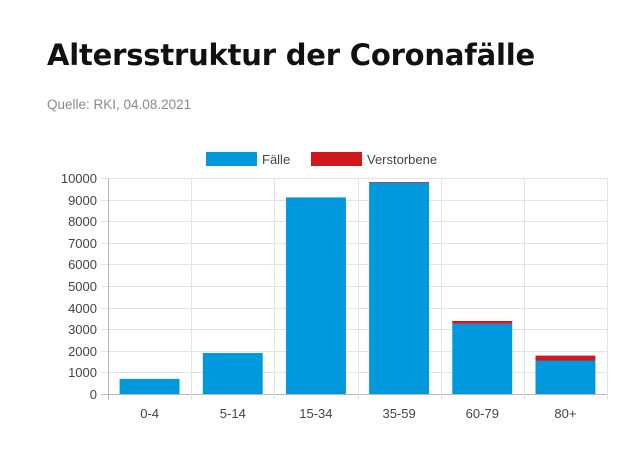 The height and width of the screenshot is (459, 640). Describe the element at coordinates (565, 413) in the screenshot. I see `x-tick-label: 80+` at that location.